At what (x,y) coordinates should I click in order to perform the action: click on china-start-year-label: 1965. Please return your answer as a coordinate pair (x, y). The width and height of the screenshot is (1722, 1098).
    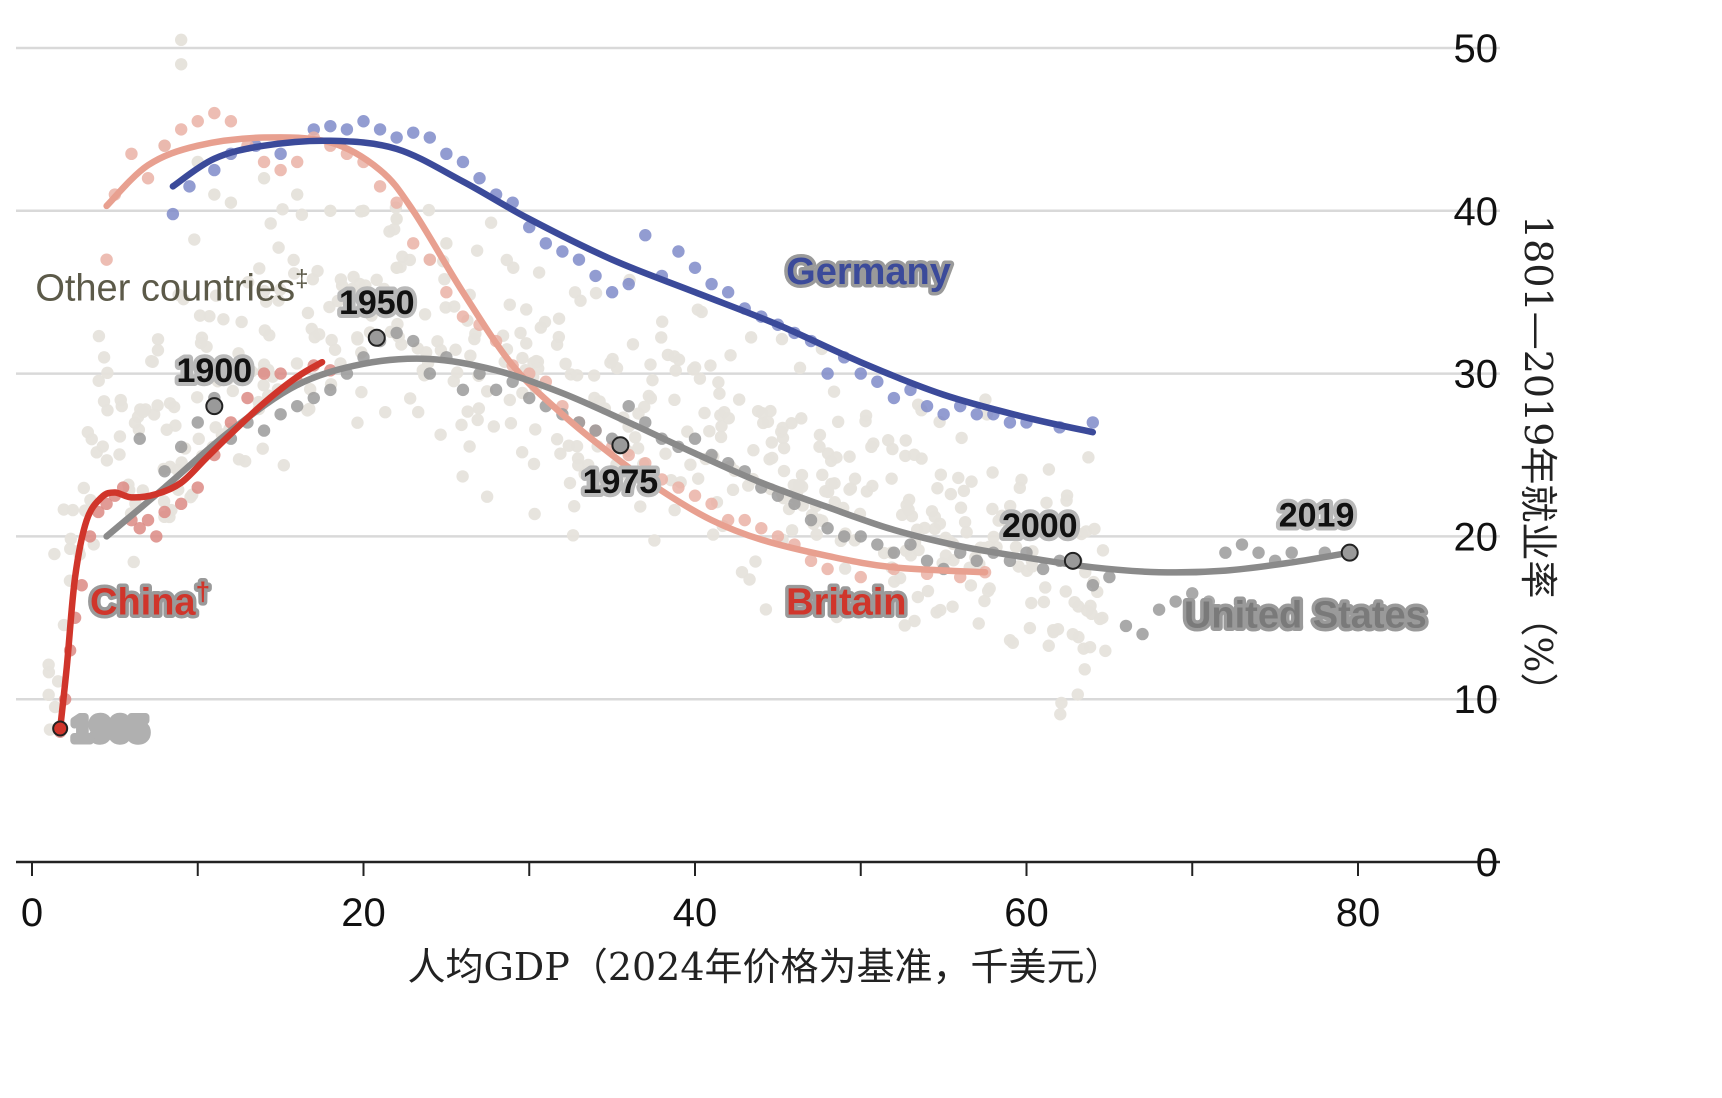
    Looking at the image, I should click on (110, 730).